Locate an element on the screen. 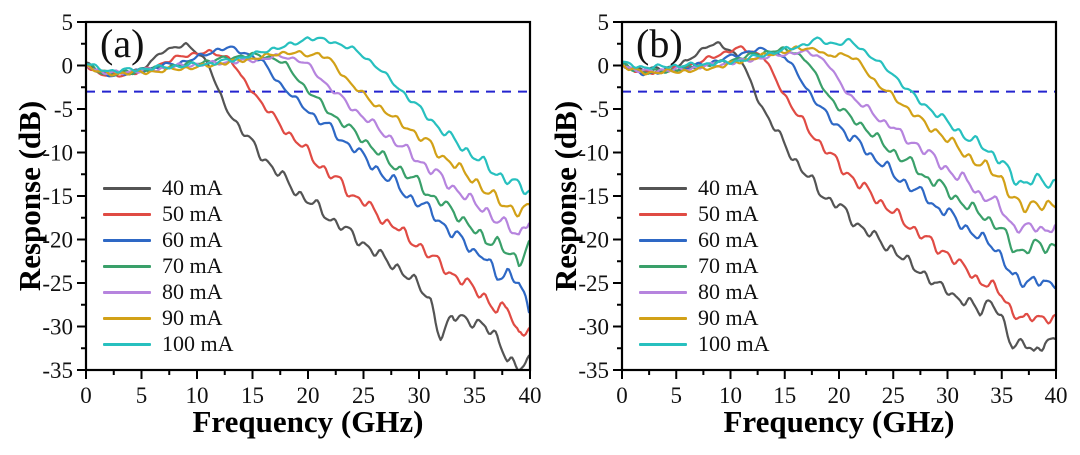  panel-a-label: (a) is located at coordinates (122, 43).